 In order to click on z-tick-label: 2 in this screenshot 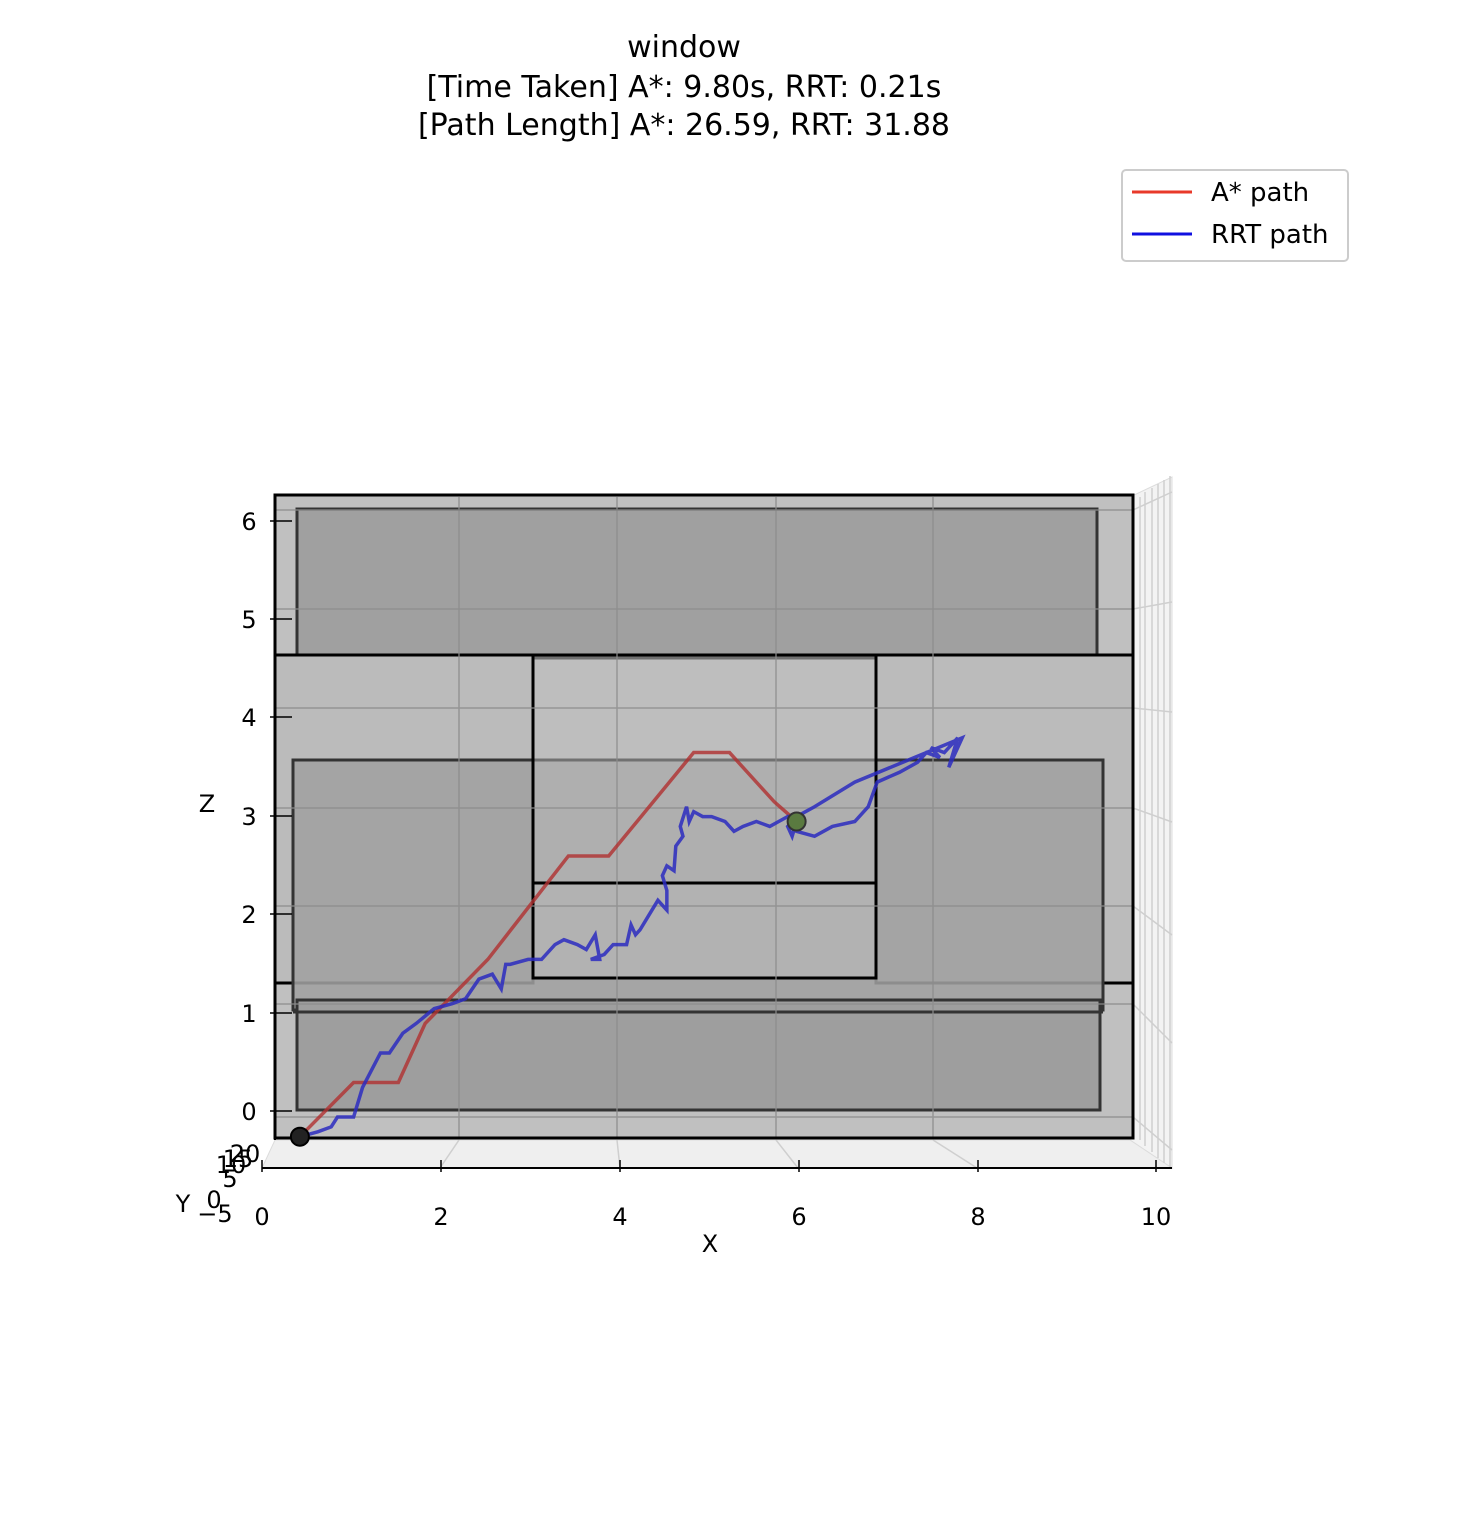, I will do `click(248, 915)`.